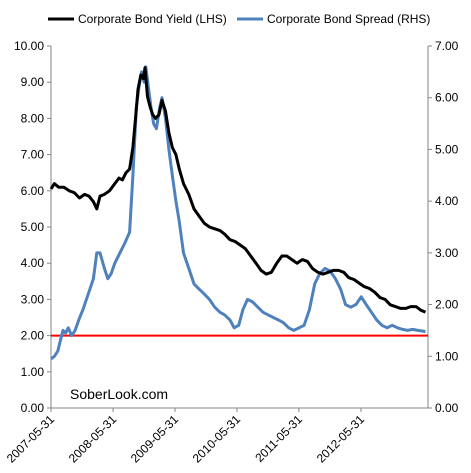 The height and width of the screenshot is (473, 471). I want to click on x-tick-label: 2011-05-31, so click(278, 438).